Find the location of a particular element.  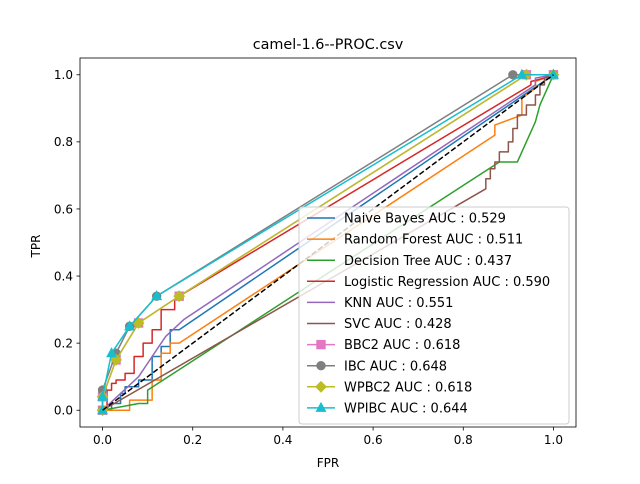

x-tick-label: 0.8 is located at coordinates (463, 440).